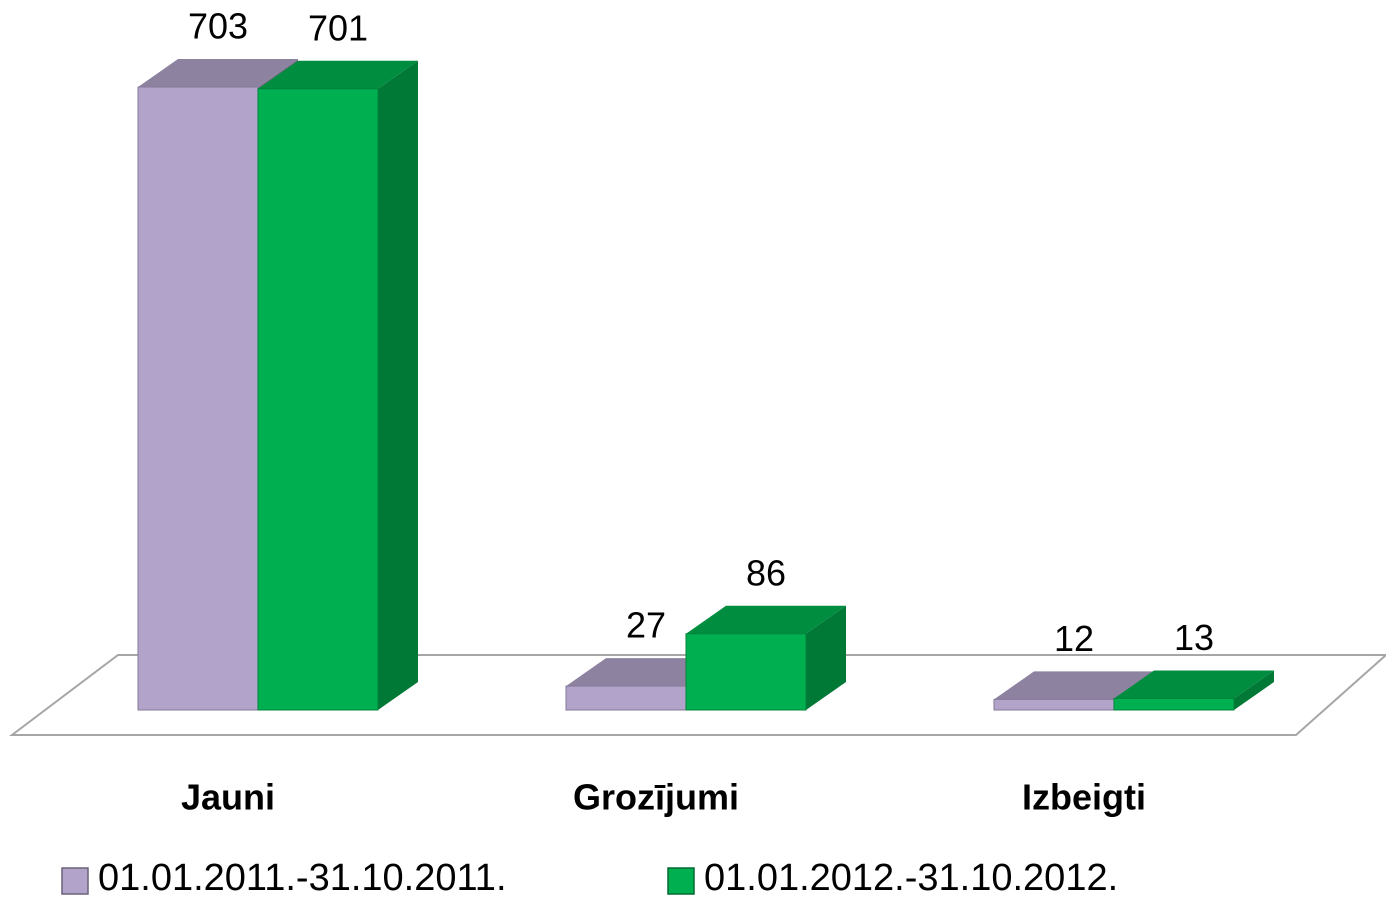 This screenshot has height=897, width=1386. Describe the element at coordinates (228, 797) in the screenshot. I see `x-tick-label: Jauni` at that location.